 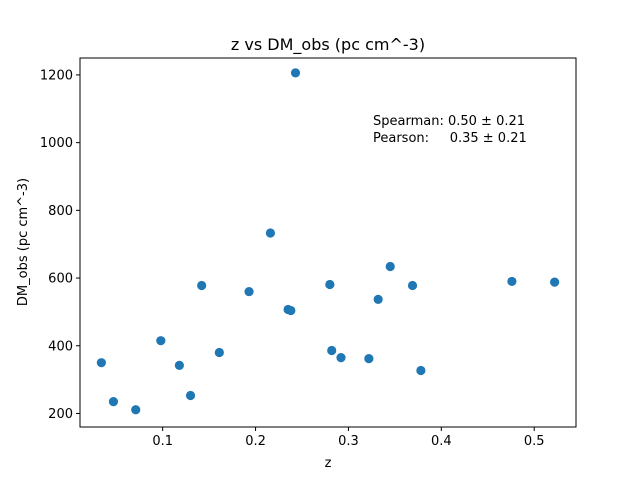 What do you see at coordinates (328, 463) in the screenshot?
I see `x-axis-label: z` at bounding box center [328, 463].